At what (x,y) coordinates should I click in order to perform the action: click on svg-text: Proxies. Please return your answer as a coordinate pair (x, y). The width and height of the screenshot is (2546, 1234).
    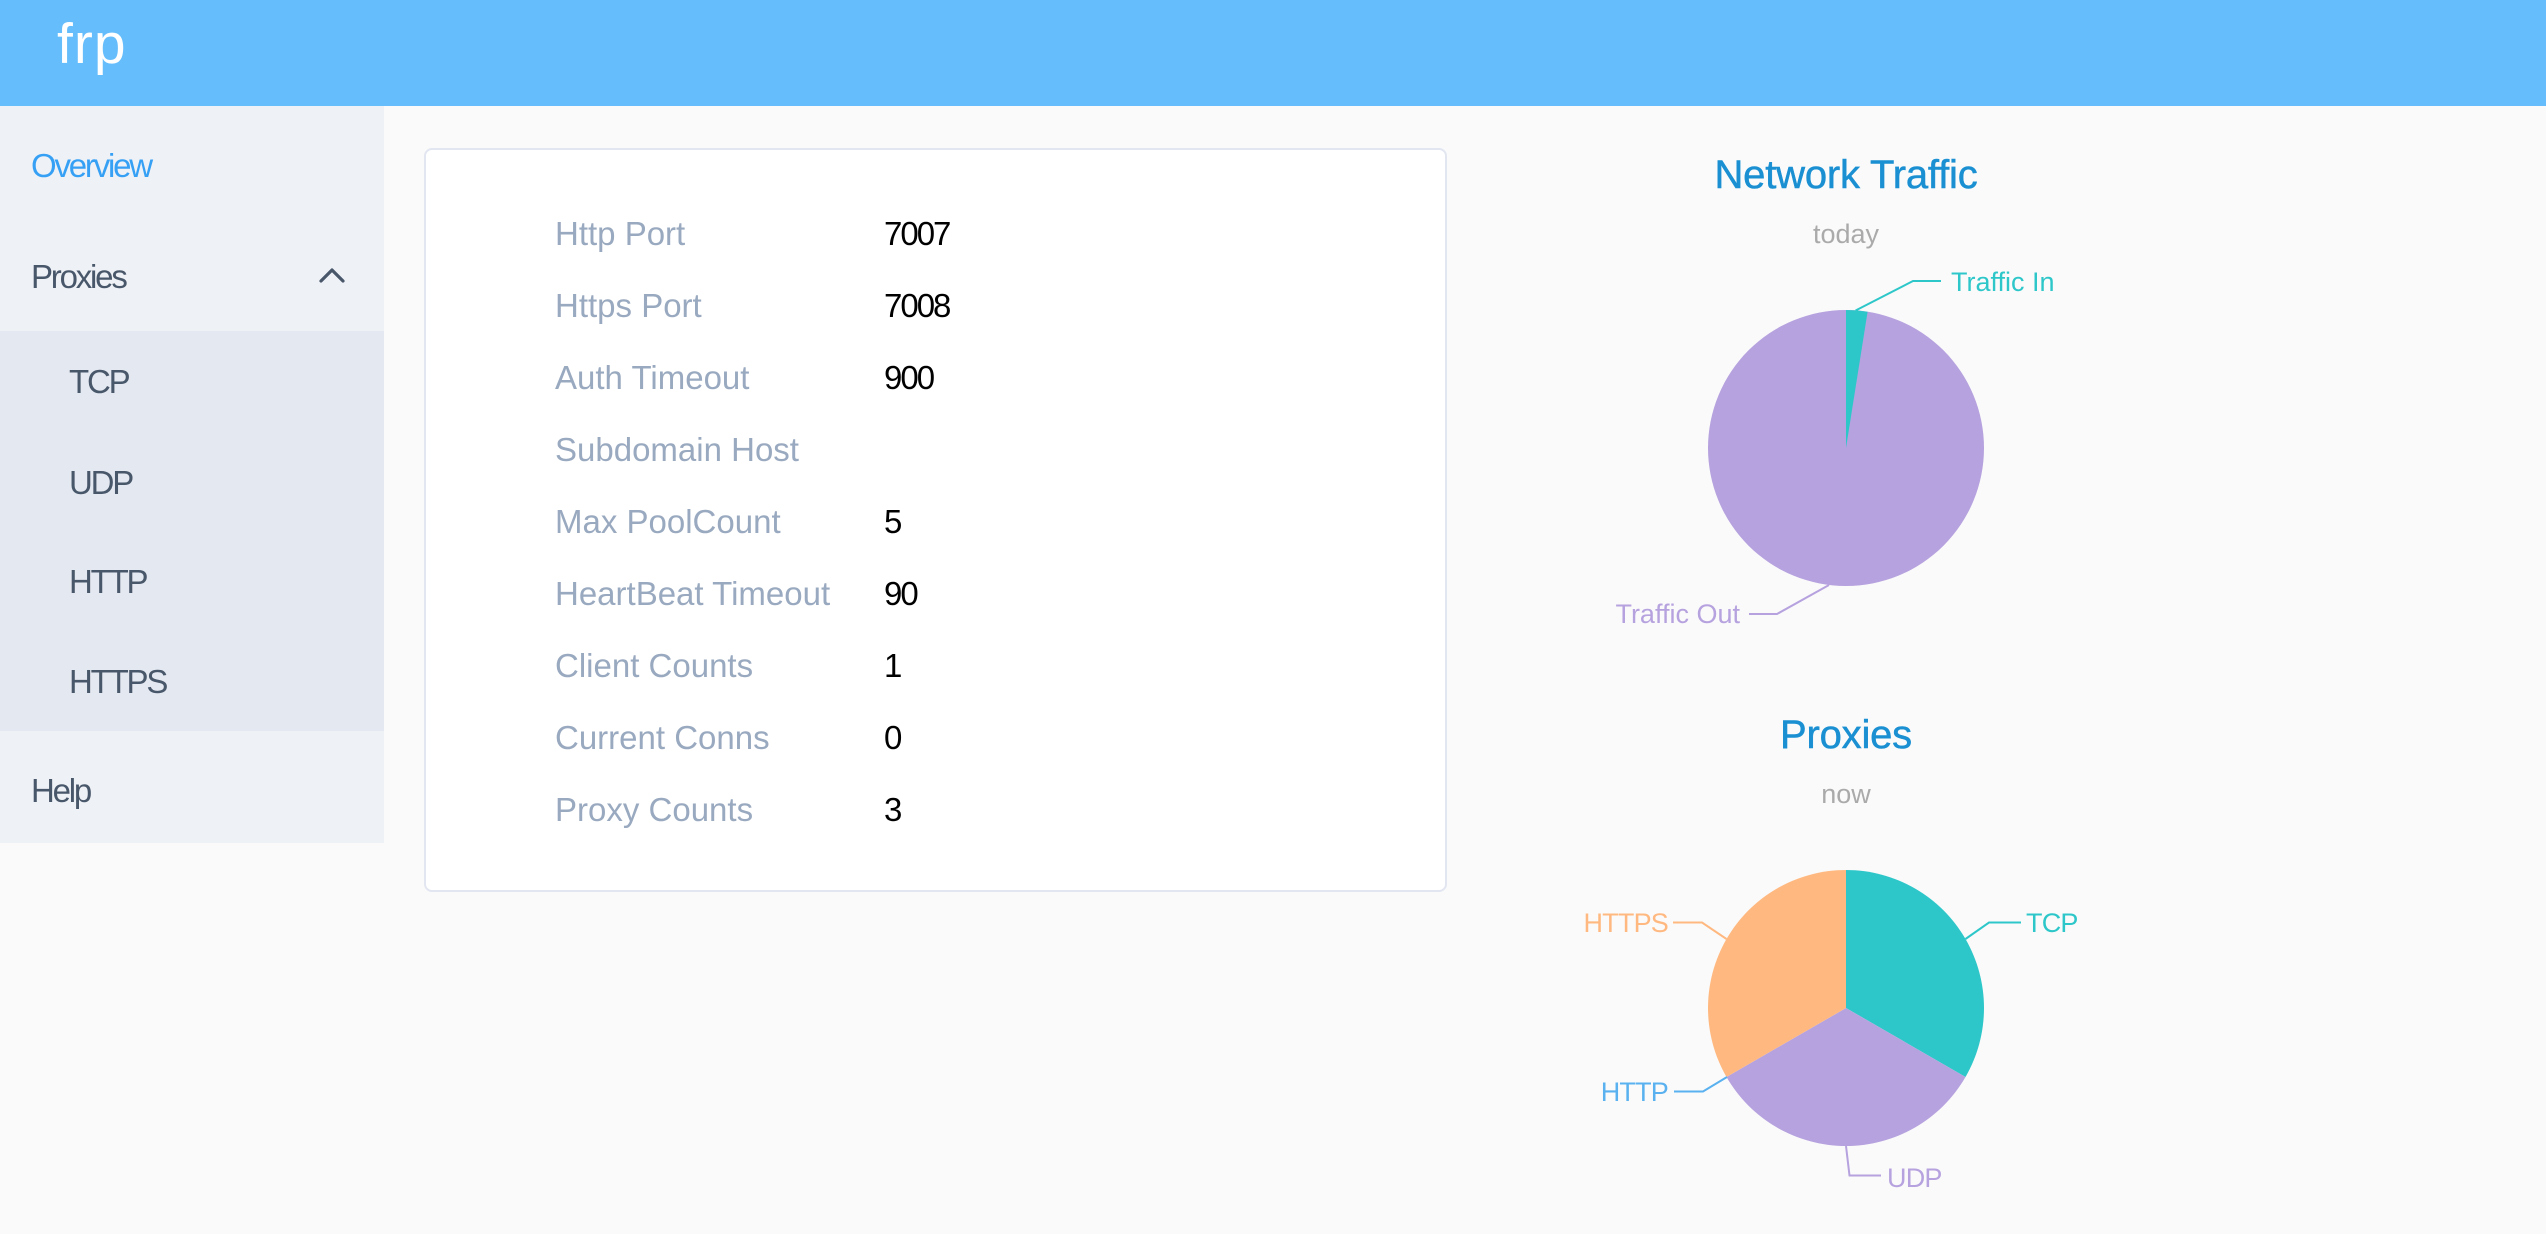
    Looking at the image, I should click on (1846, 735).